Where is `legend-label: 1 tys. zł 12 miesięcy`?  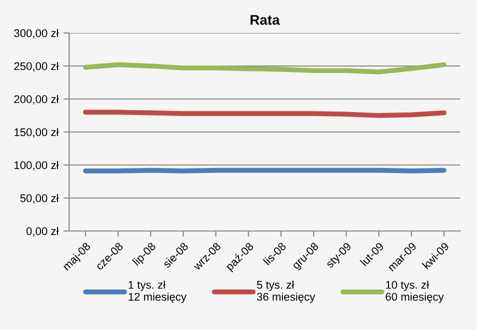
legend-label: 1 tys. zł 12 miesięcy is located at coordinates (157, 291).